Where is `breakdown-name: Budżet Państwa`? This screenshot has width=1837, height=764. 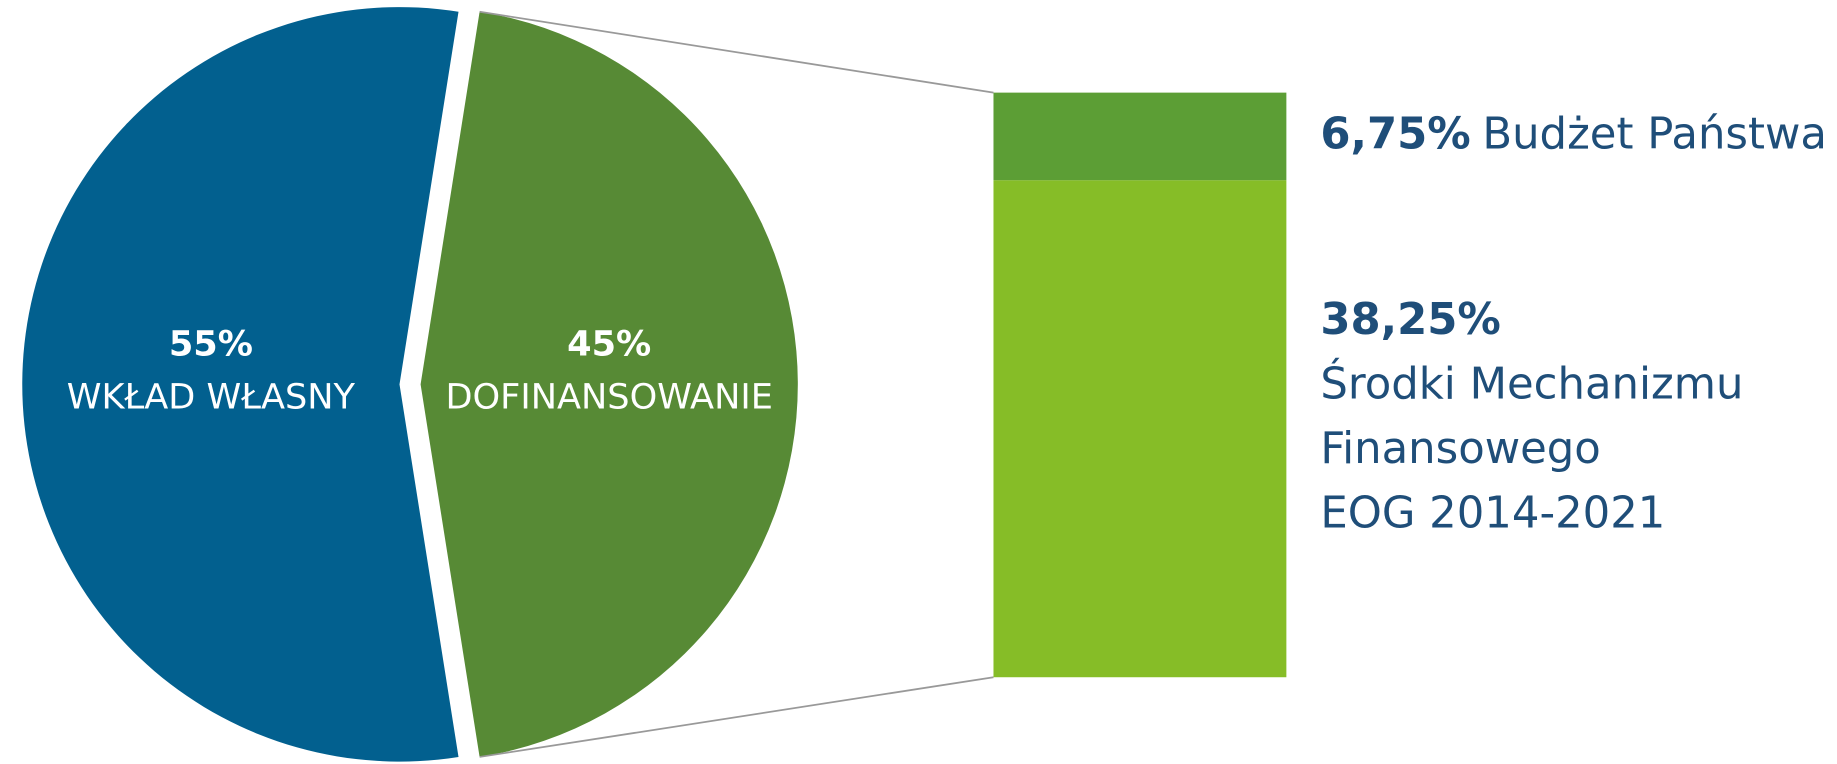
breakdown-name: Budżet Państwa is located at coordinates (1654, 134).